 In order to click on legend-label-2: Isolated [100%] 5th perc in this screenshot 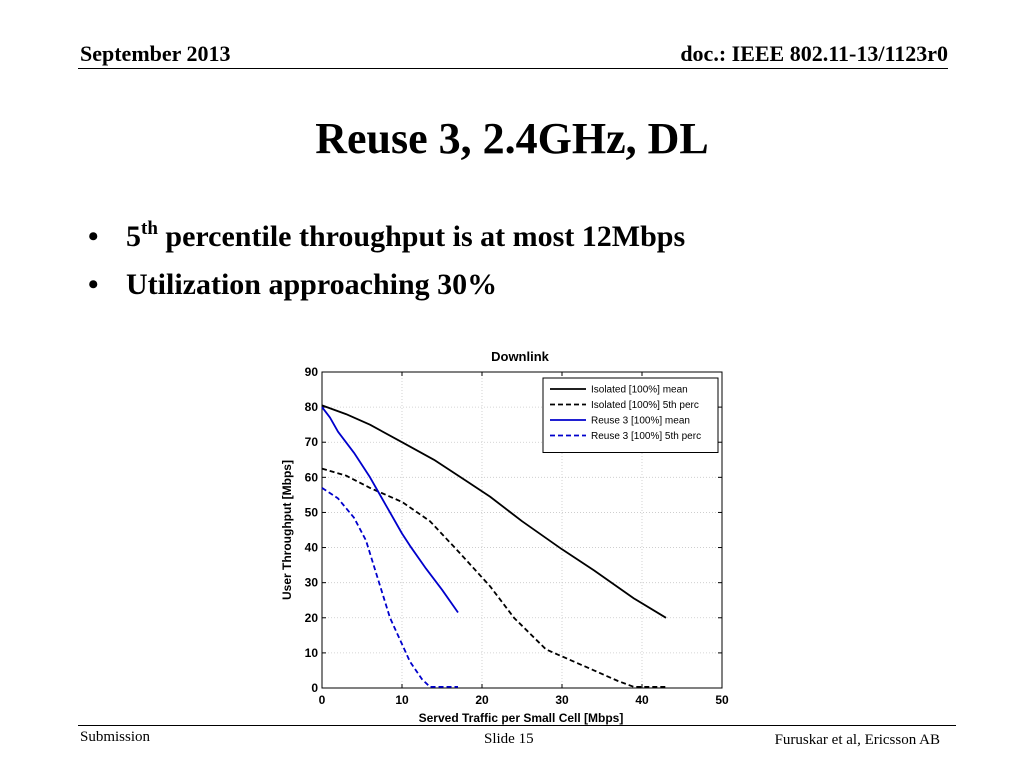, I will do `click(645, 405)`.